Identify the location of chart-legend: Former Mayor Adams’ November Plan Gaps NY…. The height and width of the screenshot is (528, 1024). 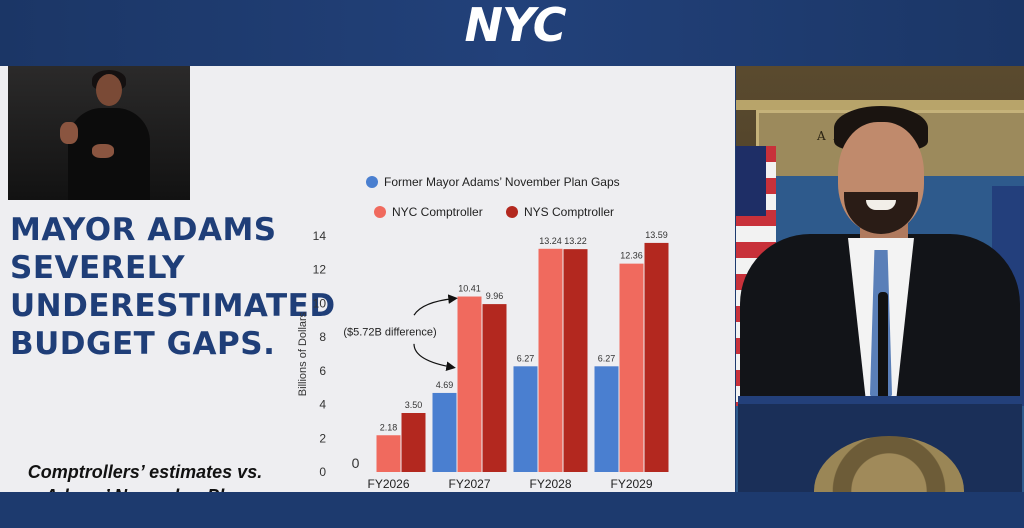
(493, 197).